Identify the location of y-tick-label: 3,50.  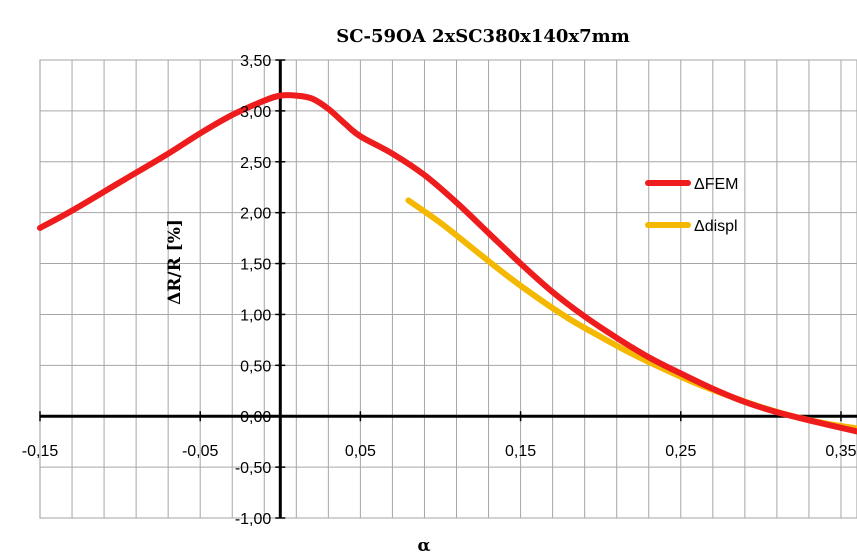
(255, 61).